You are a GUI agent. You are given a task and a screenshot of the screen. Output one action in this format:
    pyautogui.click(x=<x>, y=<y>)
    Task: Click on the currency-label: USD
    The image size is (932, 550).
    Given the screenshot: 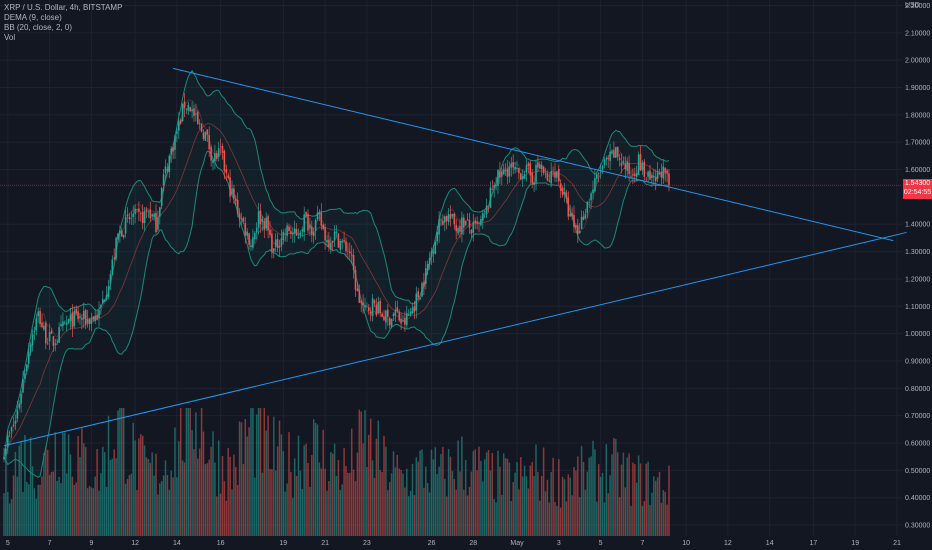 What is the action you would take?
    pyautogui.click(x=912, y=5)
    